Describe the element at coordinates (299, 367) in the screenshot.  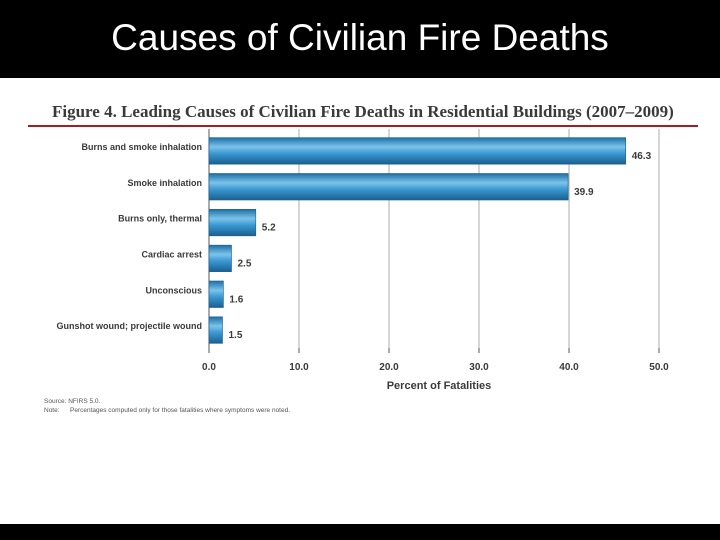
I see `x-tick-label: 10.0` at that location.